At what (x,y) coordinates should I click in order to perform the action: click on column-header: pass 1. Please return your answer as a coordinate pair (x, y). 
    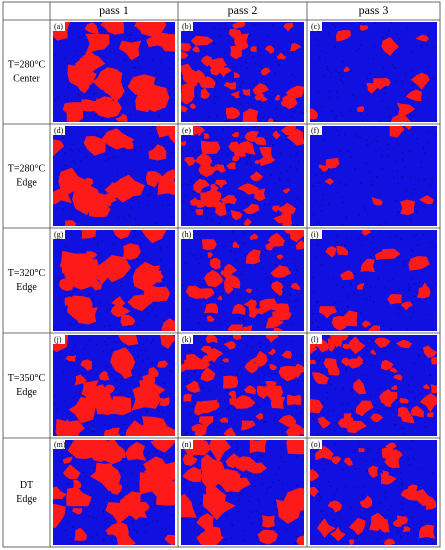
    Looking at the image, I should click on (114, 10).